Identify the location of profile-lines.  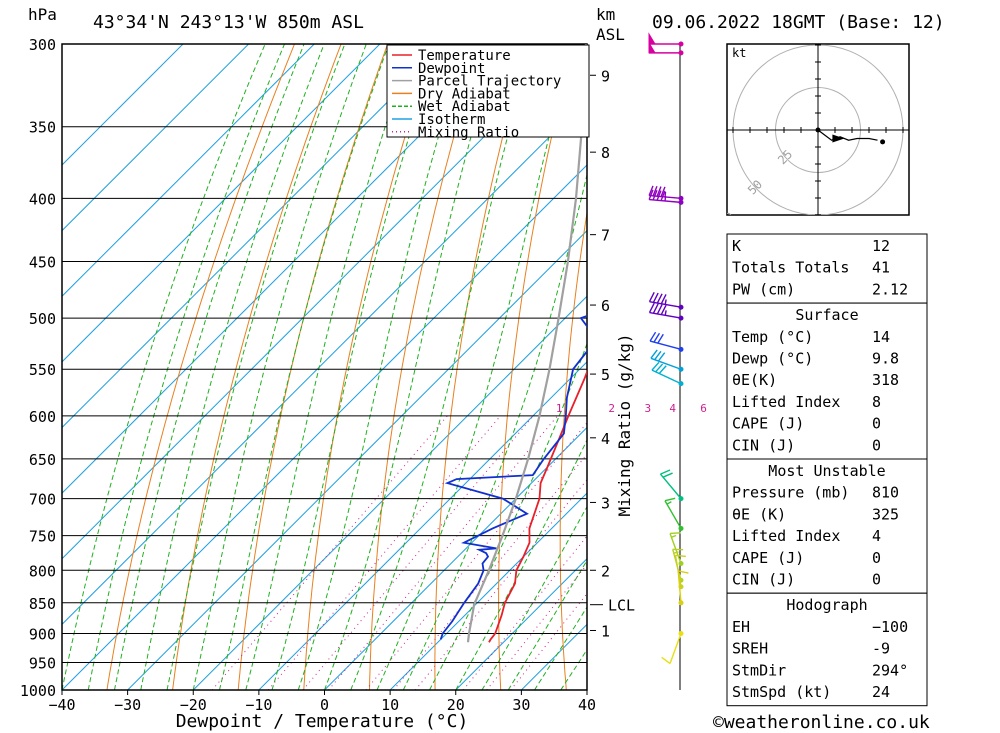
(513, 343).